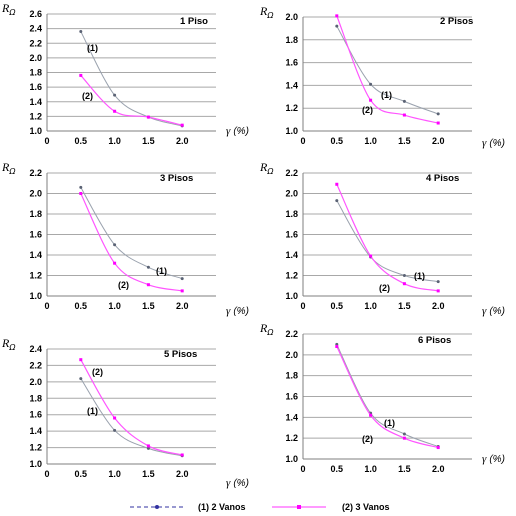 The image size is (516, 516). I want to click on legend-item-series-1: (1) 2 Vanos, so click(187, 507).